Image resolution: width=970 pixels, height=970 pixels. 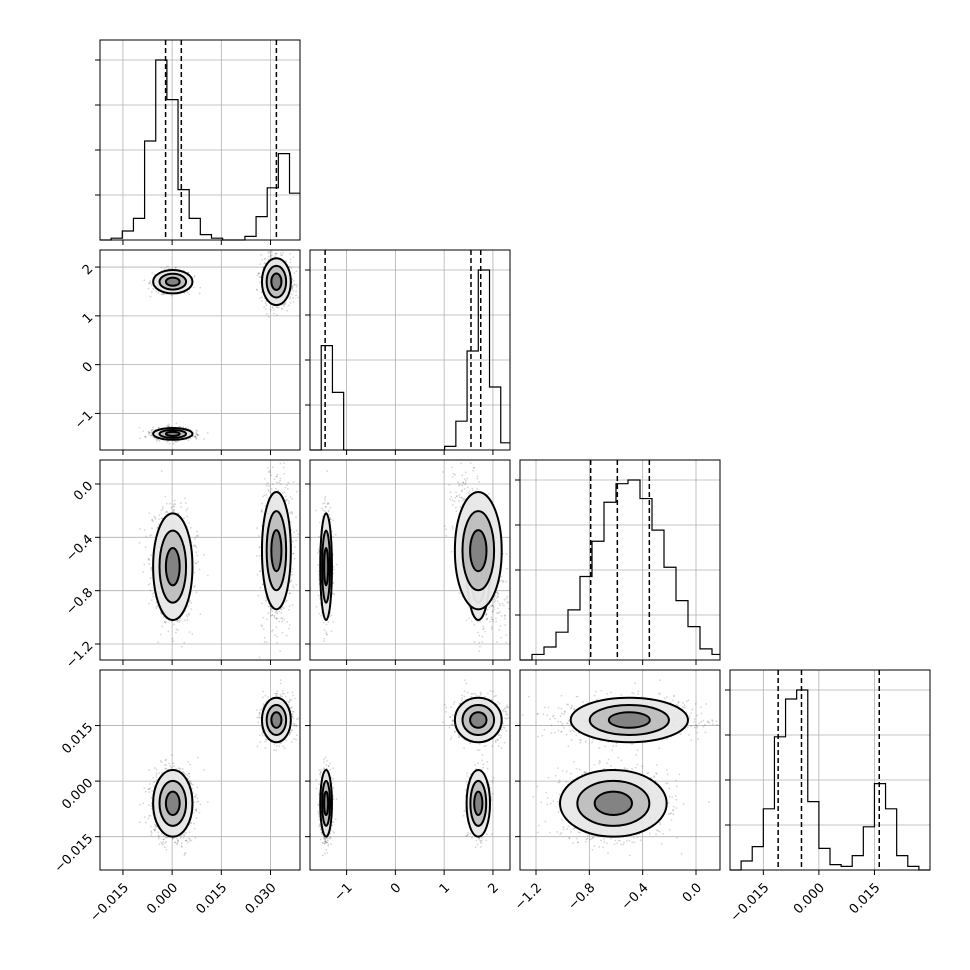 I want to click on density-contour, so click(x=172, y=281).